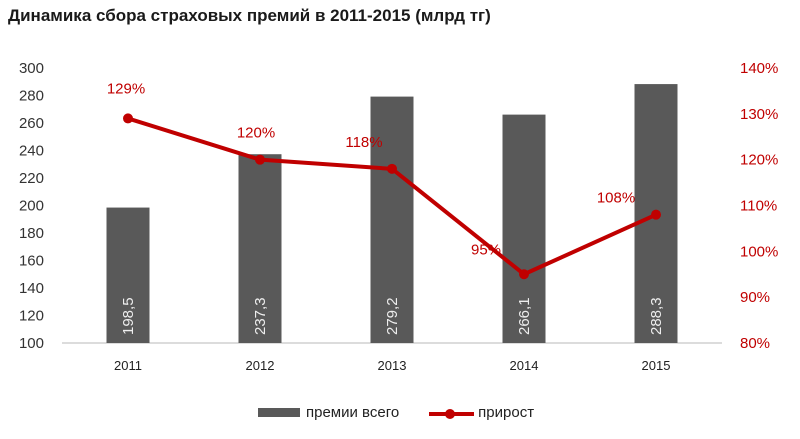  What do you see at coordinates (758, 206) in the screenshot?
I see `y-right-tick: 110%` at bounding box center [758, 206].